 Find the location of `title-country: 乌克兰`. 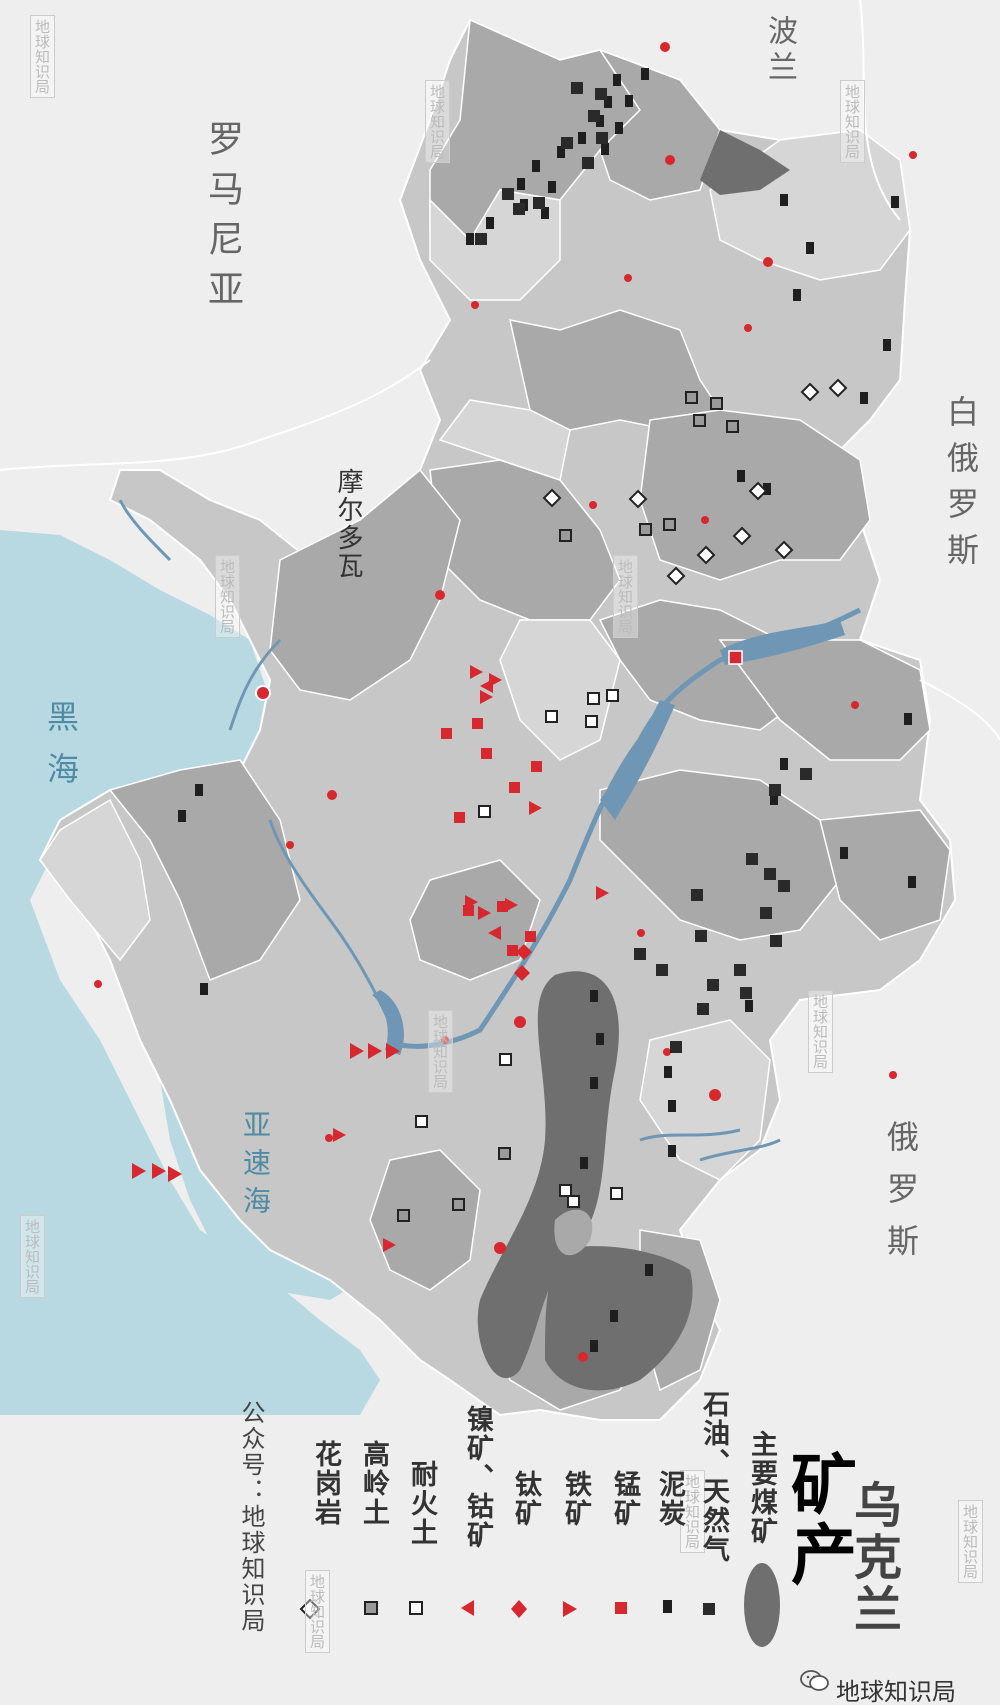

title-country: 乌克兰 is located at coordinates (873, 1558).